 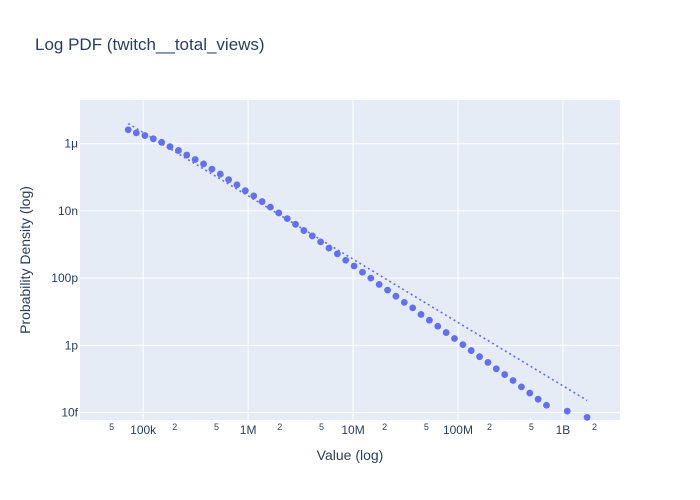 I want to click on chart-title: Log PDF (twitch__total_views), so click(x=150, y=44).